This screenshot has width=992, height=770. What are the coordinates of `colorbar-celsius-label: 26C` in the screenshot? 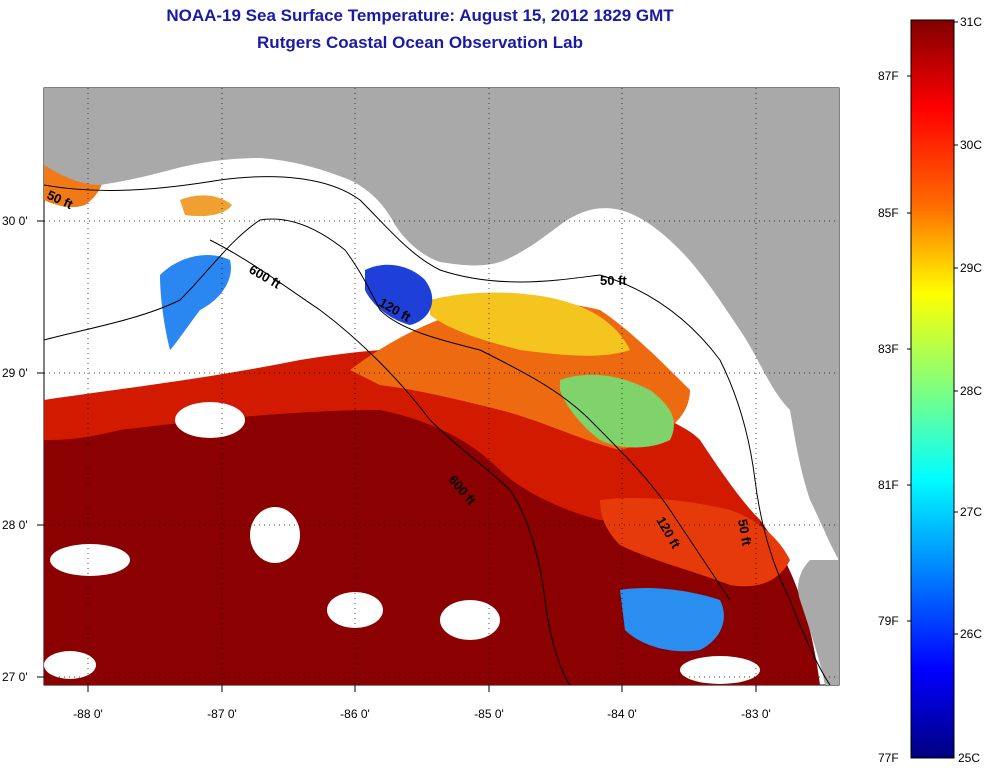 It's located at (971, 634).